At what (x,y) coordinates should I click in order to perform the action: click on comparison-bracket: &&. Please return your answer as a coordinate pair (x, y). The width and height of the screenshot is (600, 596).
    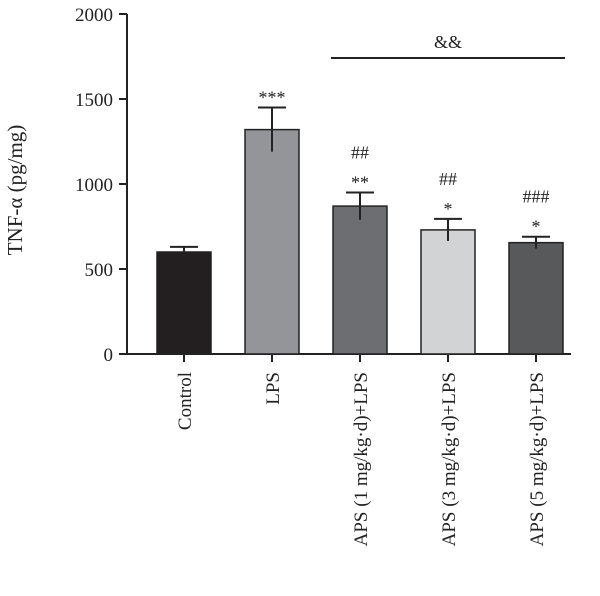
    Looking at the image, I should click on (448, 45).